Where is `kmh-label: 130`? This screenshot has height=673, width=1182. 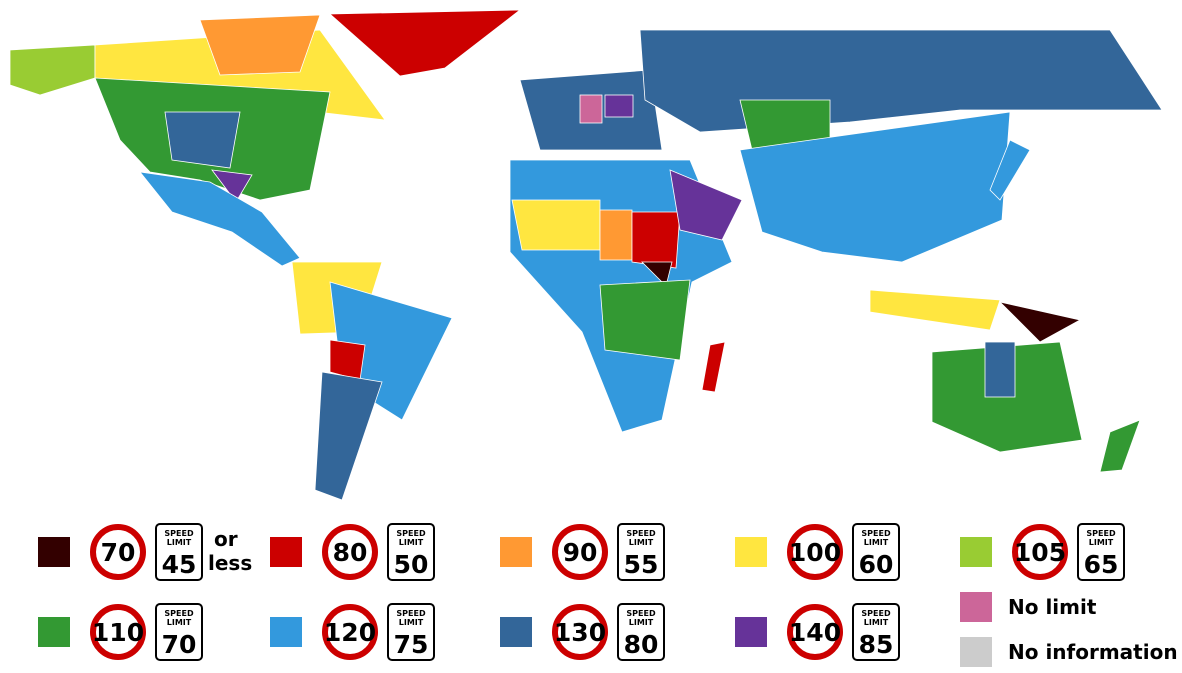 kmh-label: 130 is located at coordinates (580, 632).